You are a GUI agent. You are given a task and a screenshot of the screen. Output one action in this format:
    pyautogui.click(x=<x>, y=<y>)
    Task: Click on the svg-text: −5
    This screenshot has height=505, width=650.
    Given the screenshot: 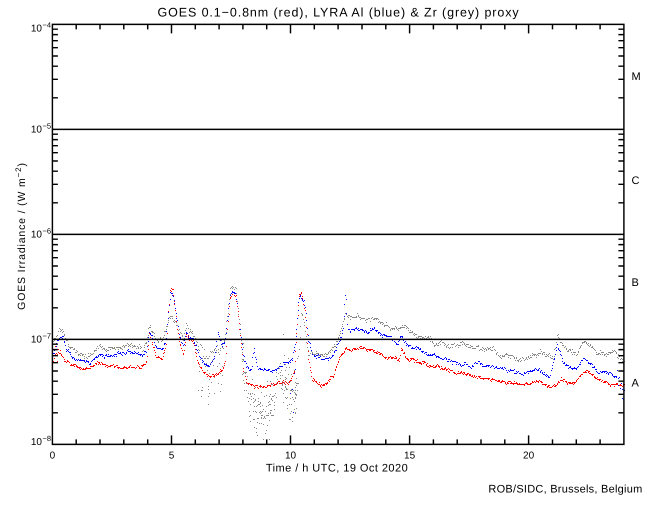 What is the action you would take?
    pyautogui.click(x=47, y=126)
    